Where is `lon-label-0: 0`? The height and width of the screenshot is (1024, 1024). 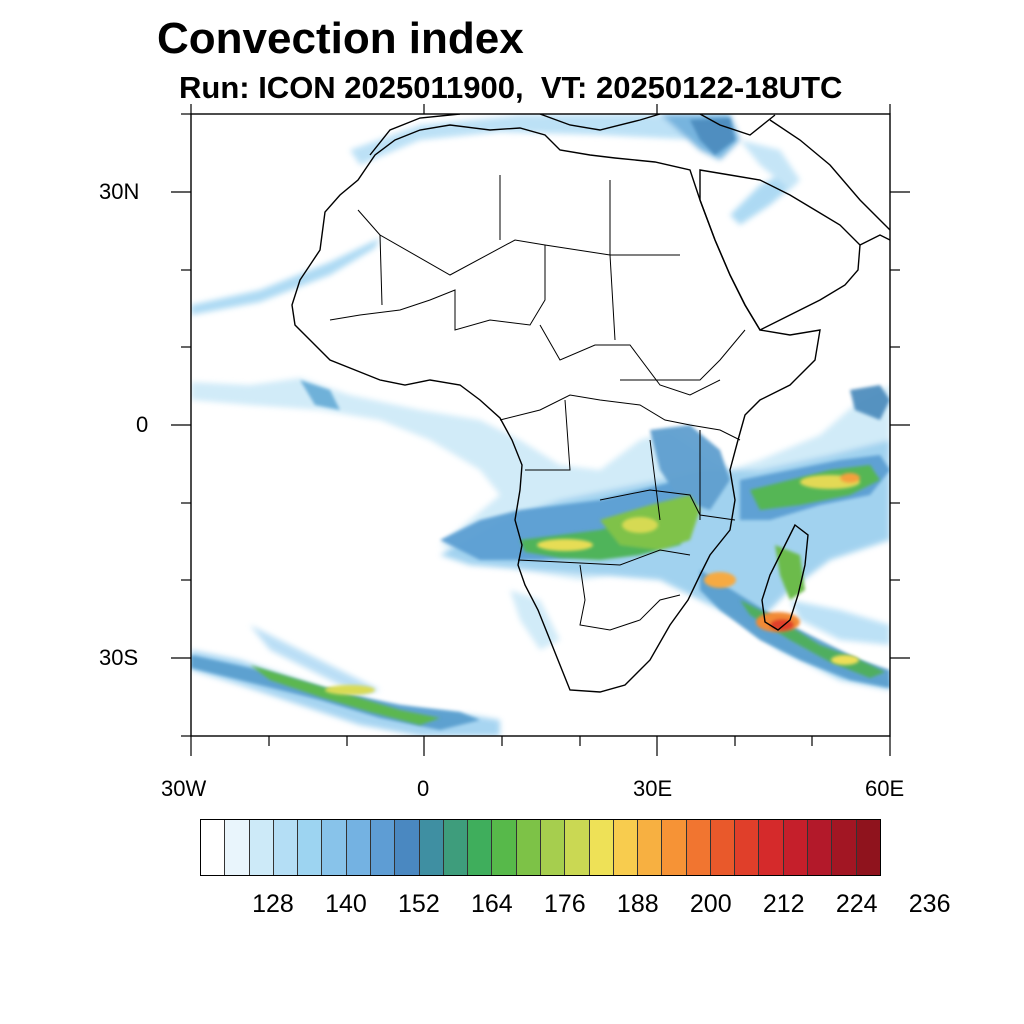 lon-label-0: 0 is located at coordinates (423, 788).